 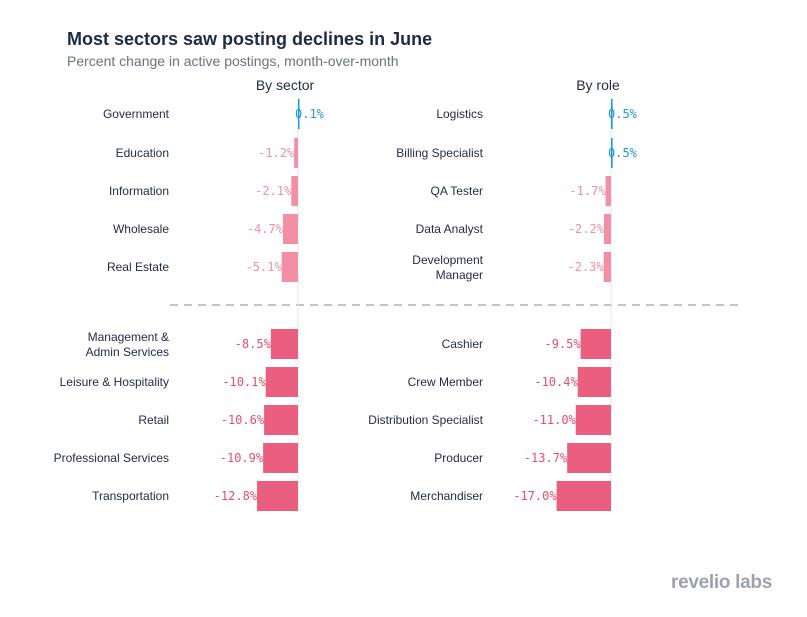 I want to click on category-label-role: Crew Member, so click(x=445, y=382).